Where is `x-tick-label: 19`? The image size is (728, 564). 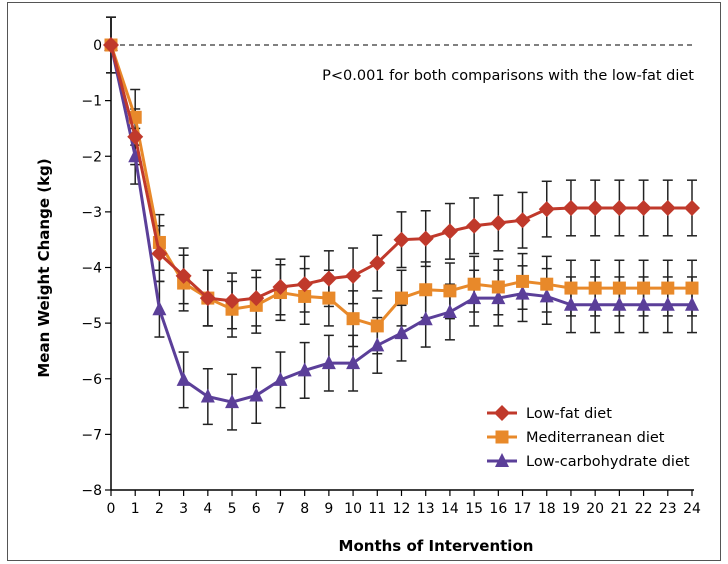
x-tick-label: 19 is located at coordinates (571, 509).